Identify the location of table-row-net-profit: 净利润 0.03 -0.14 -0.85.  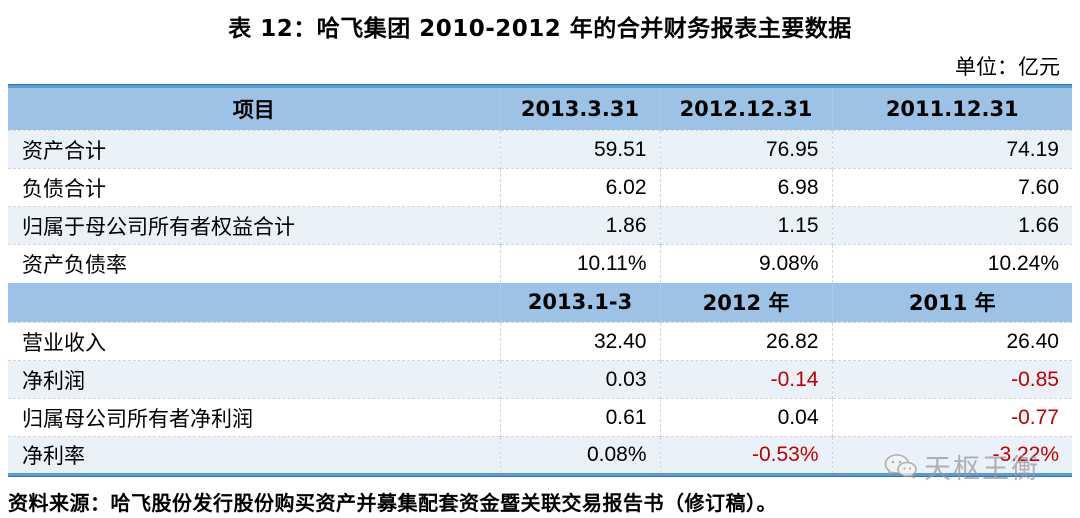
(540, 379).